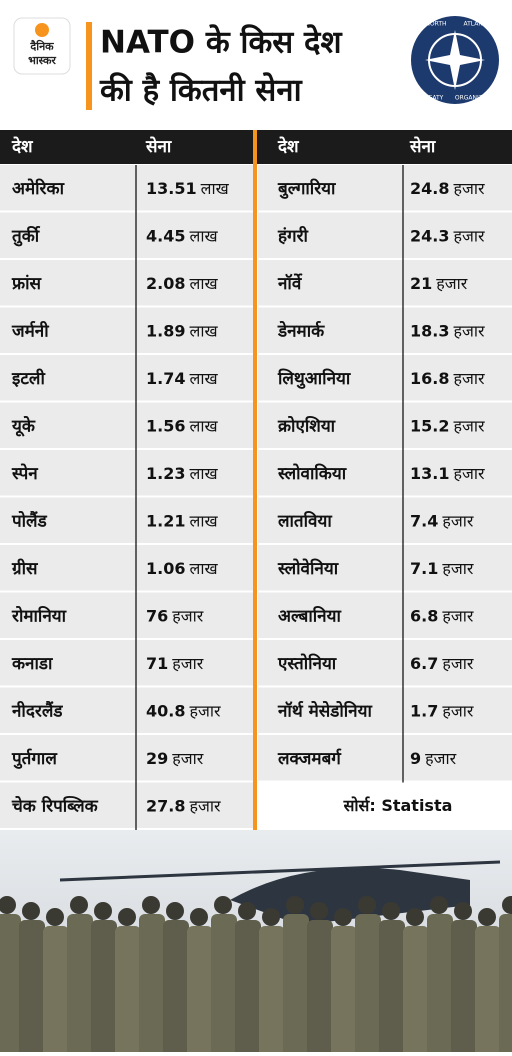  Describe the element at coordinates (447, 425) in the screenshot. I see `strength: 15.2 हजार` at that location.